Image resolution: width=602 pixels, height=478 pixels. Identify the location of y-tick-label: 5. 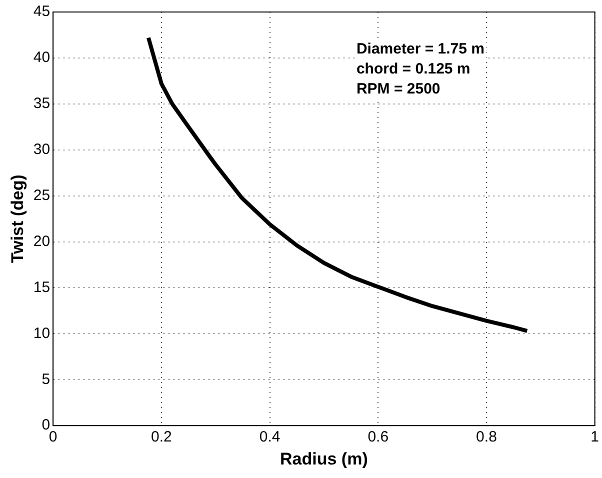
(46, 379).